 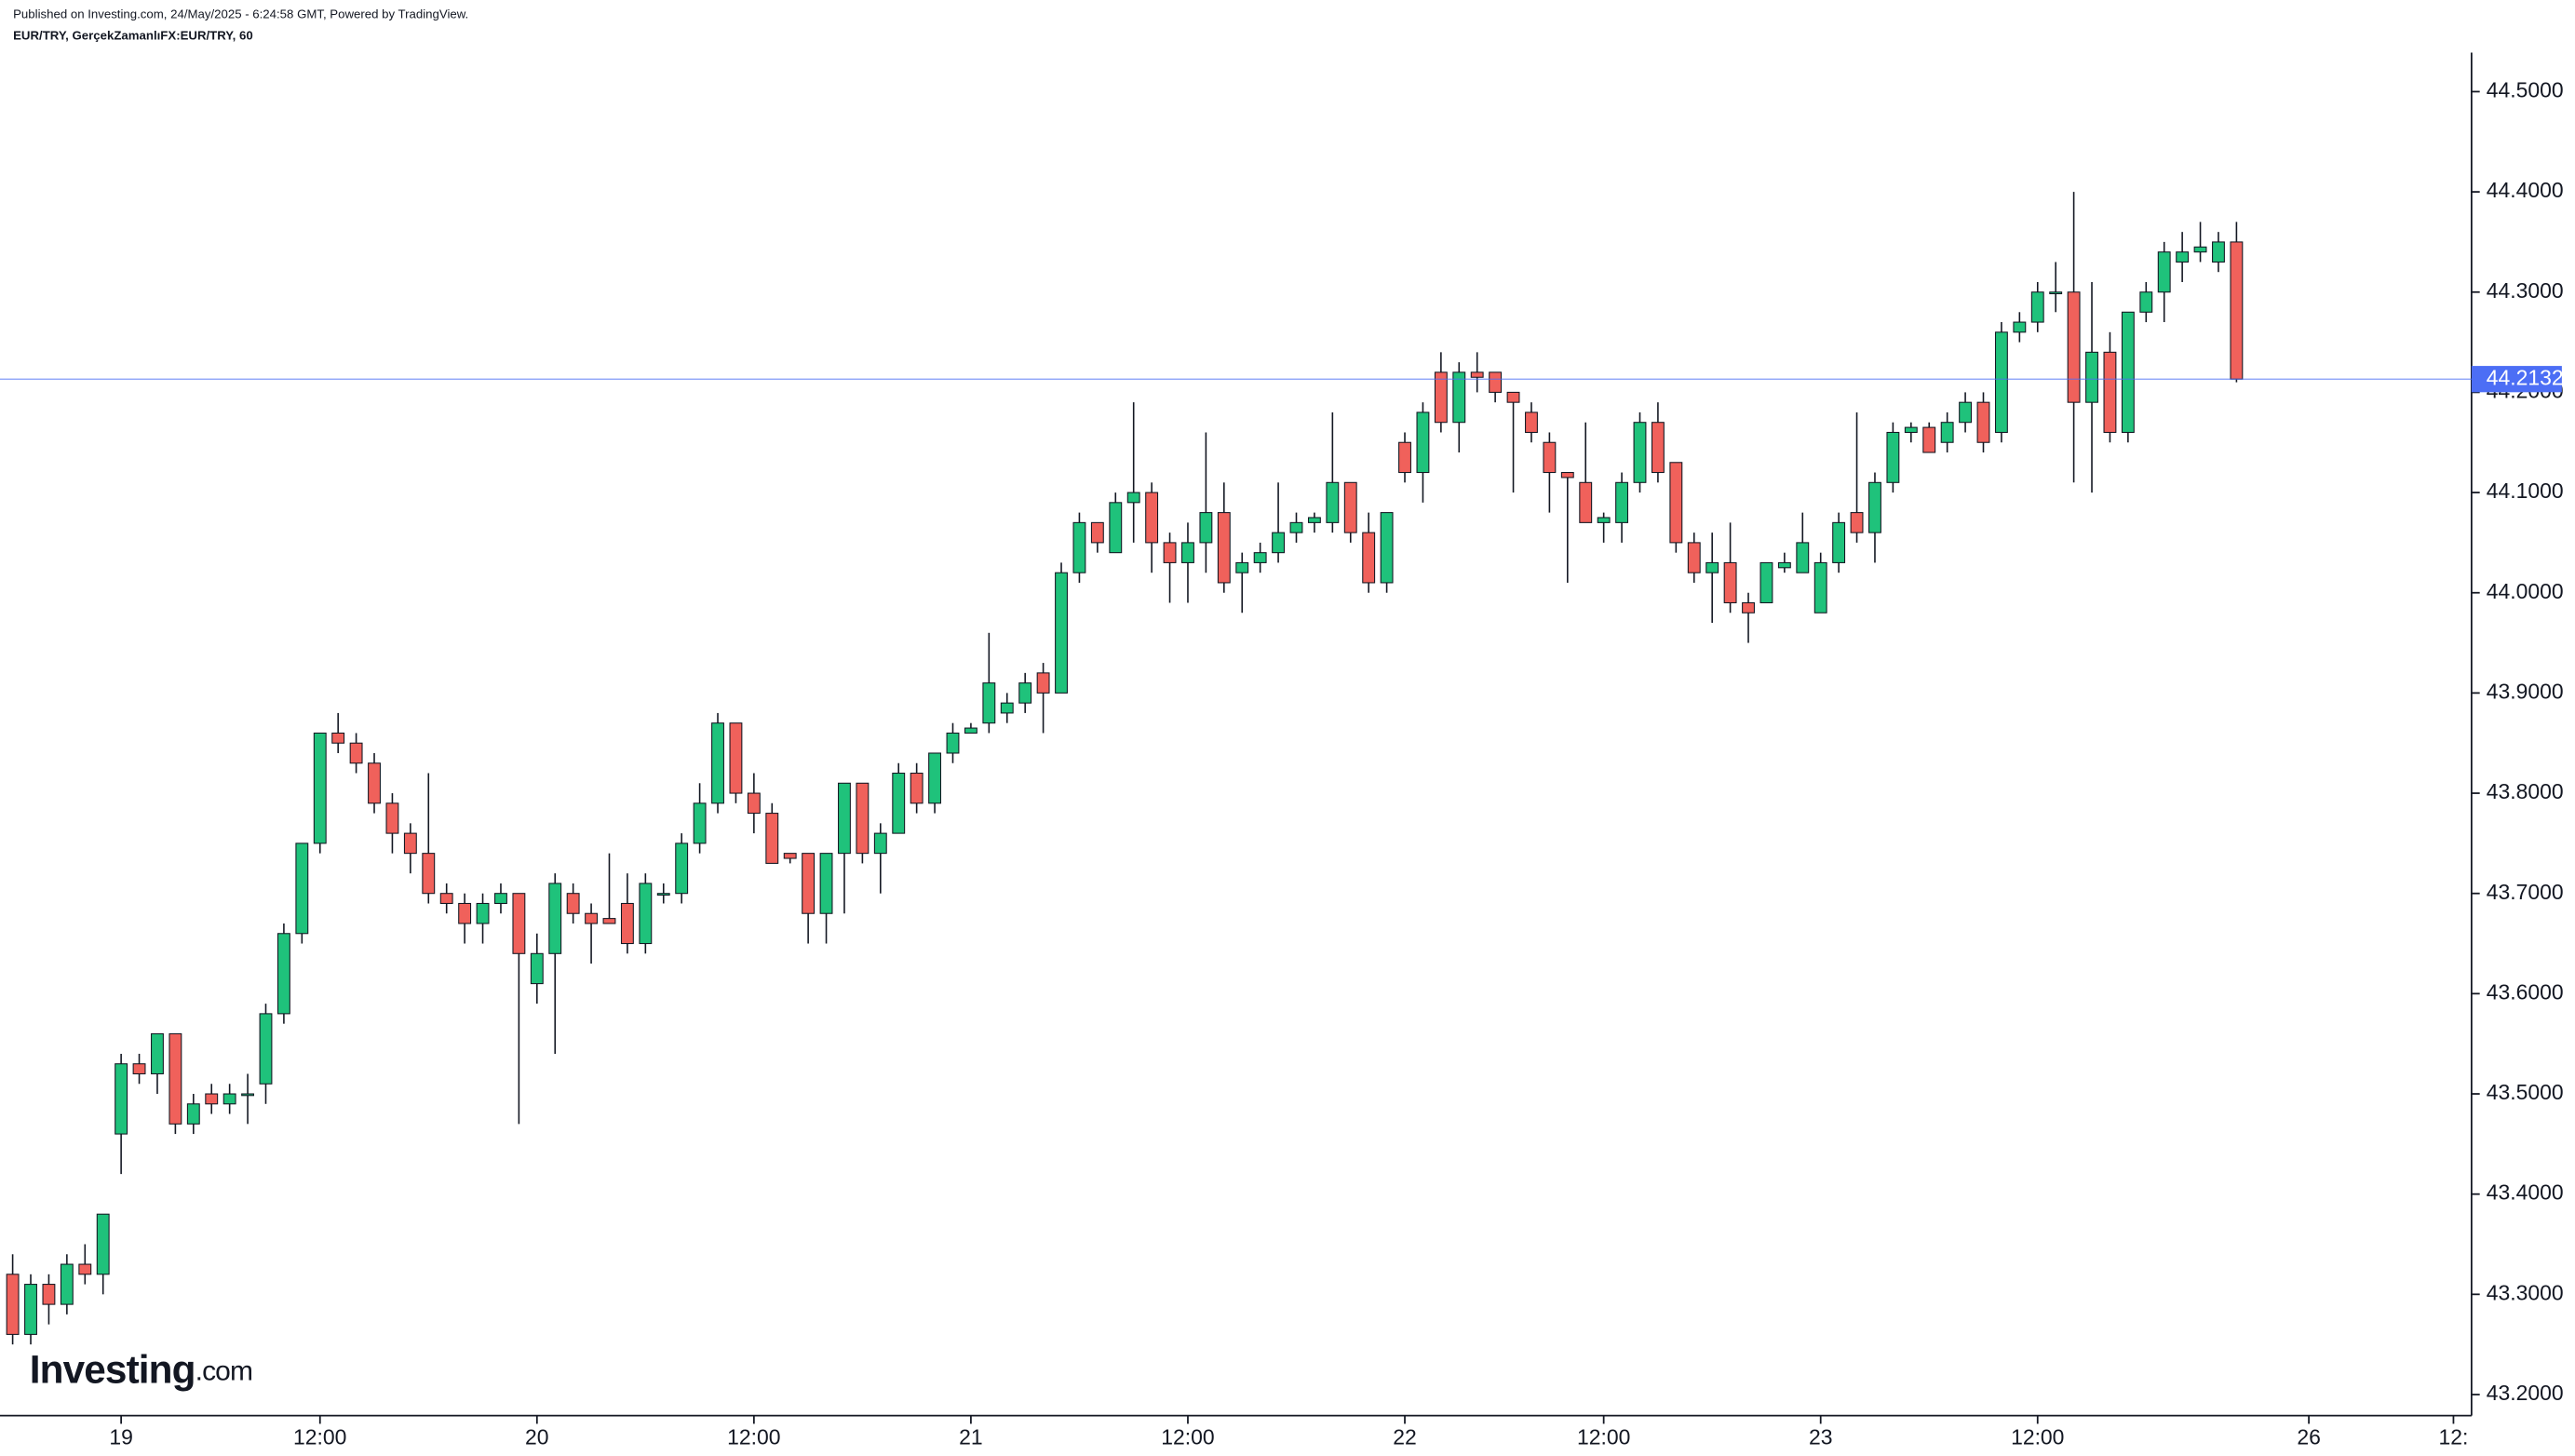 I want to click on x-tick-label: 23, so click(x=1820, y=1436).